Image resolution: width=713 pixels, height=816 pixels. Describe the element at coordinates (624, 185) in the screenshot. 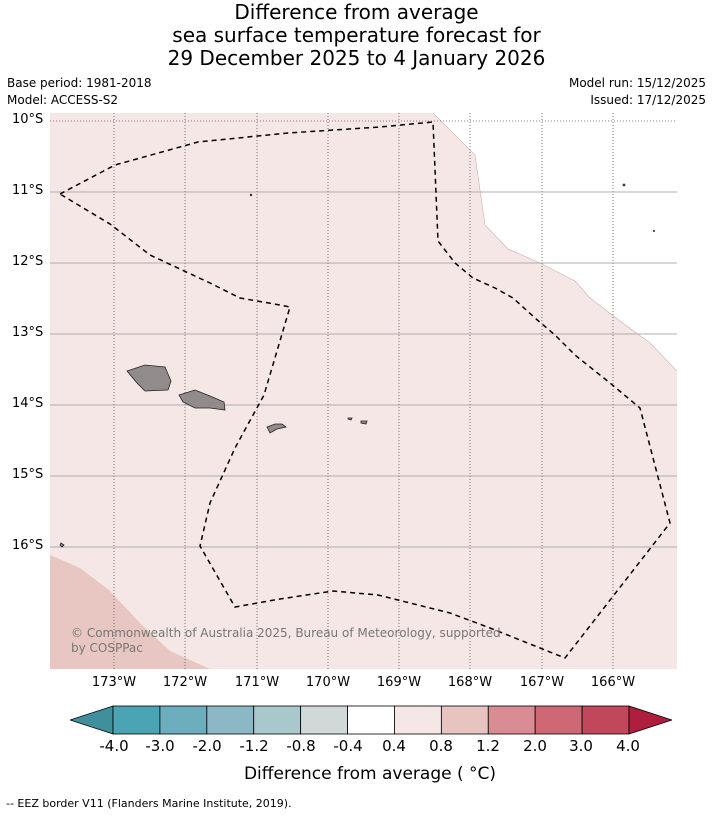

I see `island-swains` at that location.